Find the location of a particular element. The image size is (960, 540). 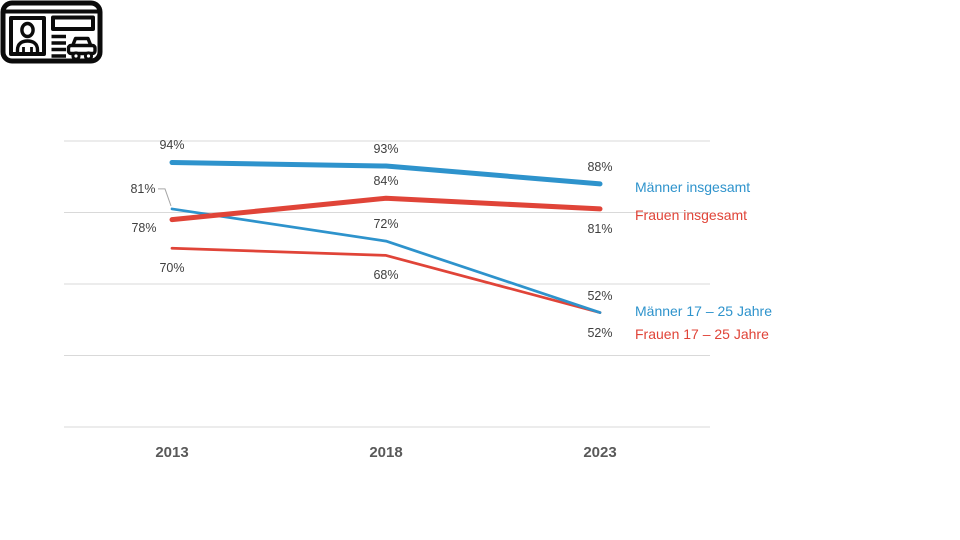

series-label-maenner-insgesamt: Männer insgesamt is located at coordinates (693, 187).